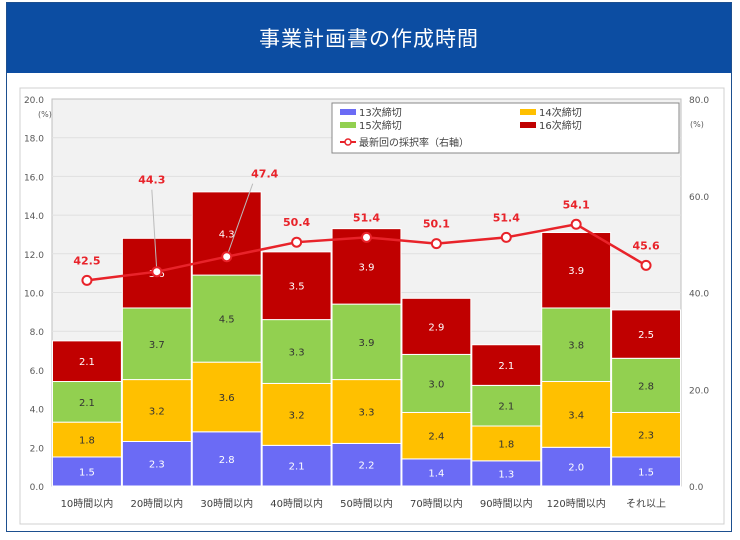 Image resolution: width=740 pixels, height=540 pixels. I want to click on line-data-label: 44.3, so click(151, 180).